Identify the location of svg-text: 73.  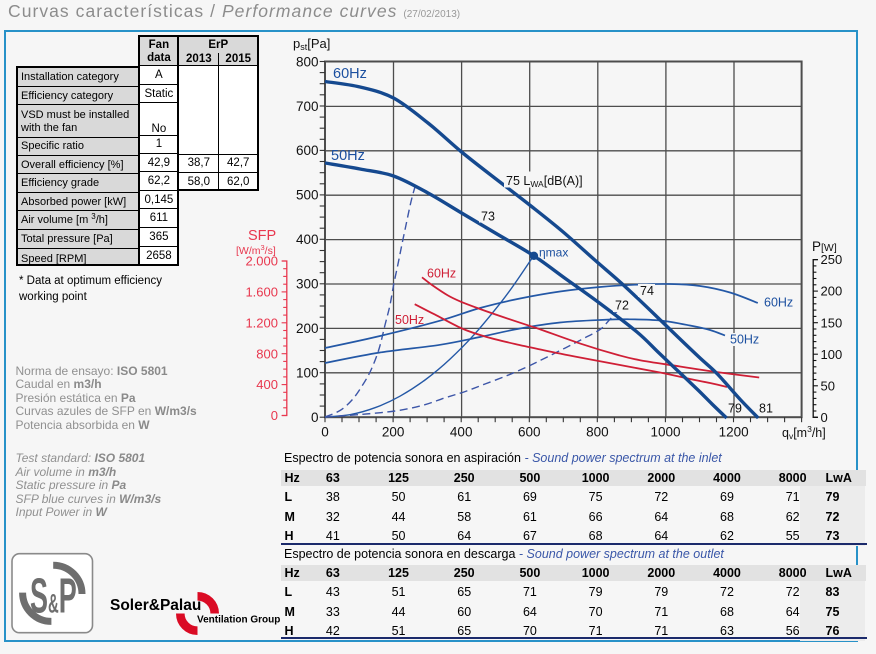
(488, 217).